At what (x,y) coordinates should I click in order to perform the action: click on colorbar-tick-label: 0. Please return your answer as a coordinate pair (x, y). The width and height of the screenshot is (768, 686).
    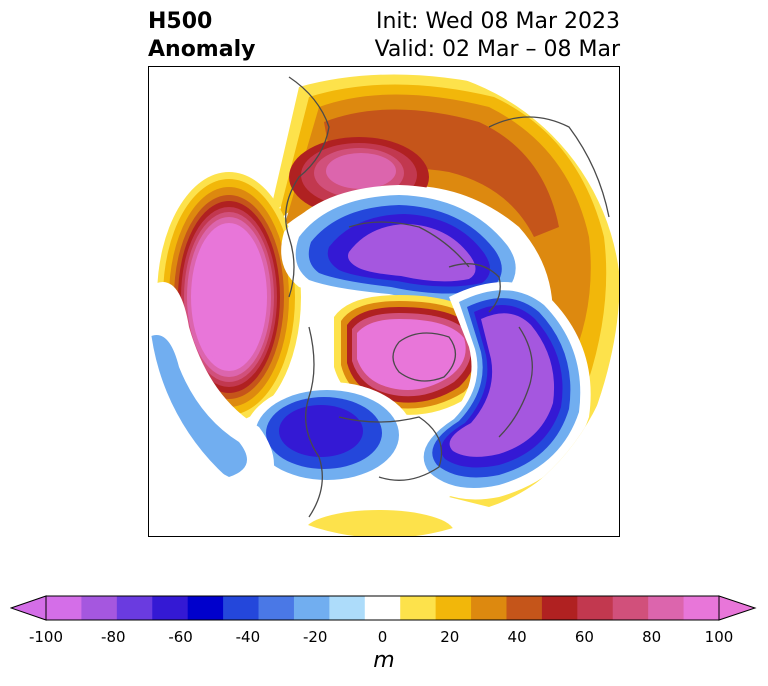
    Looking at the image, I should click on (382, 637).